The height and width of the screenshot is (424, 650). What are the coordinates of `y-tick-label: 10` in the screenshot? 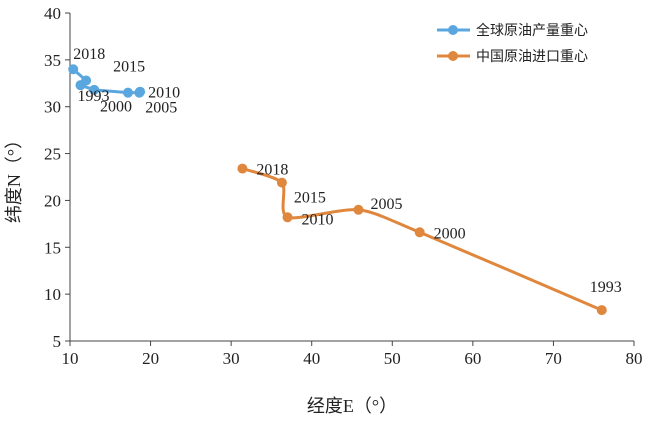 It's located at (52, 294).